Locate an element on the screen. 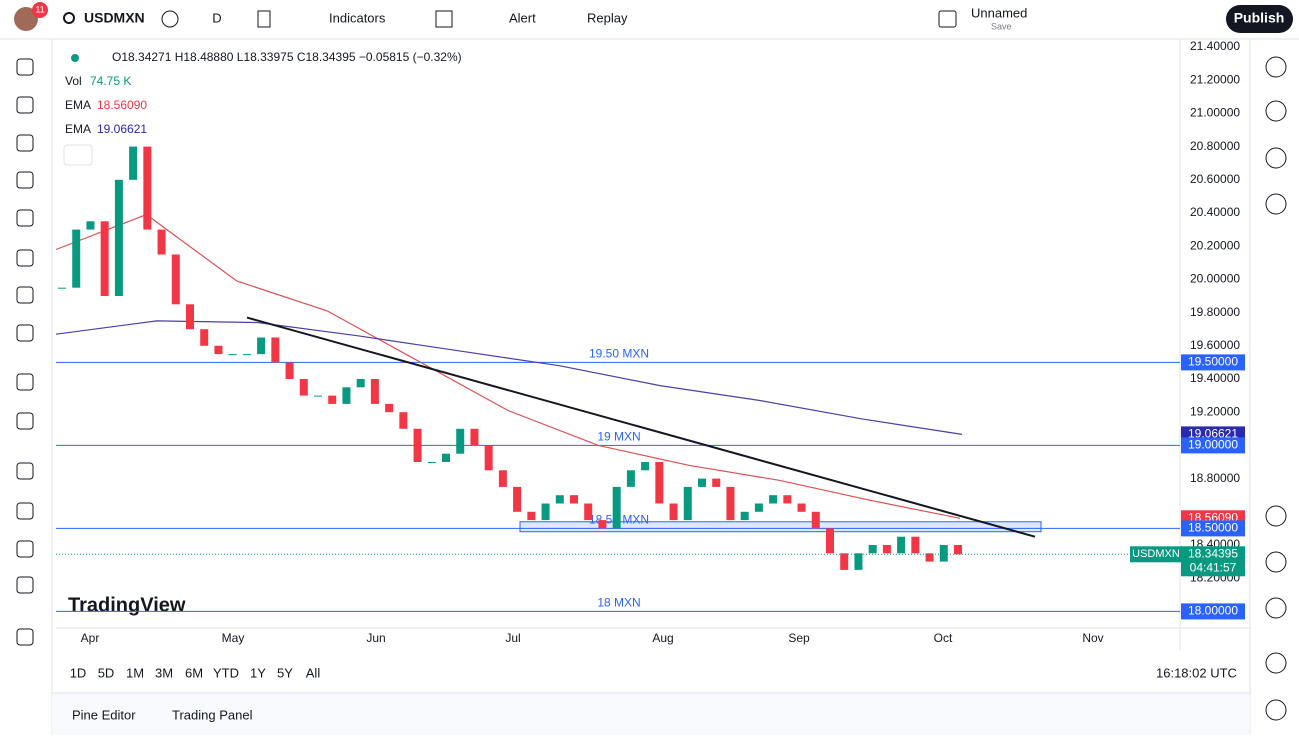 Image resolution: width=1299 pixels, height=740 pixels. y-tick-label: 18.80000 is located at coordinates (1215, 478).